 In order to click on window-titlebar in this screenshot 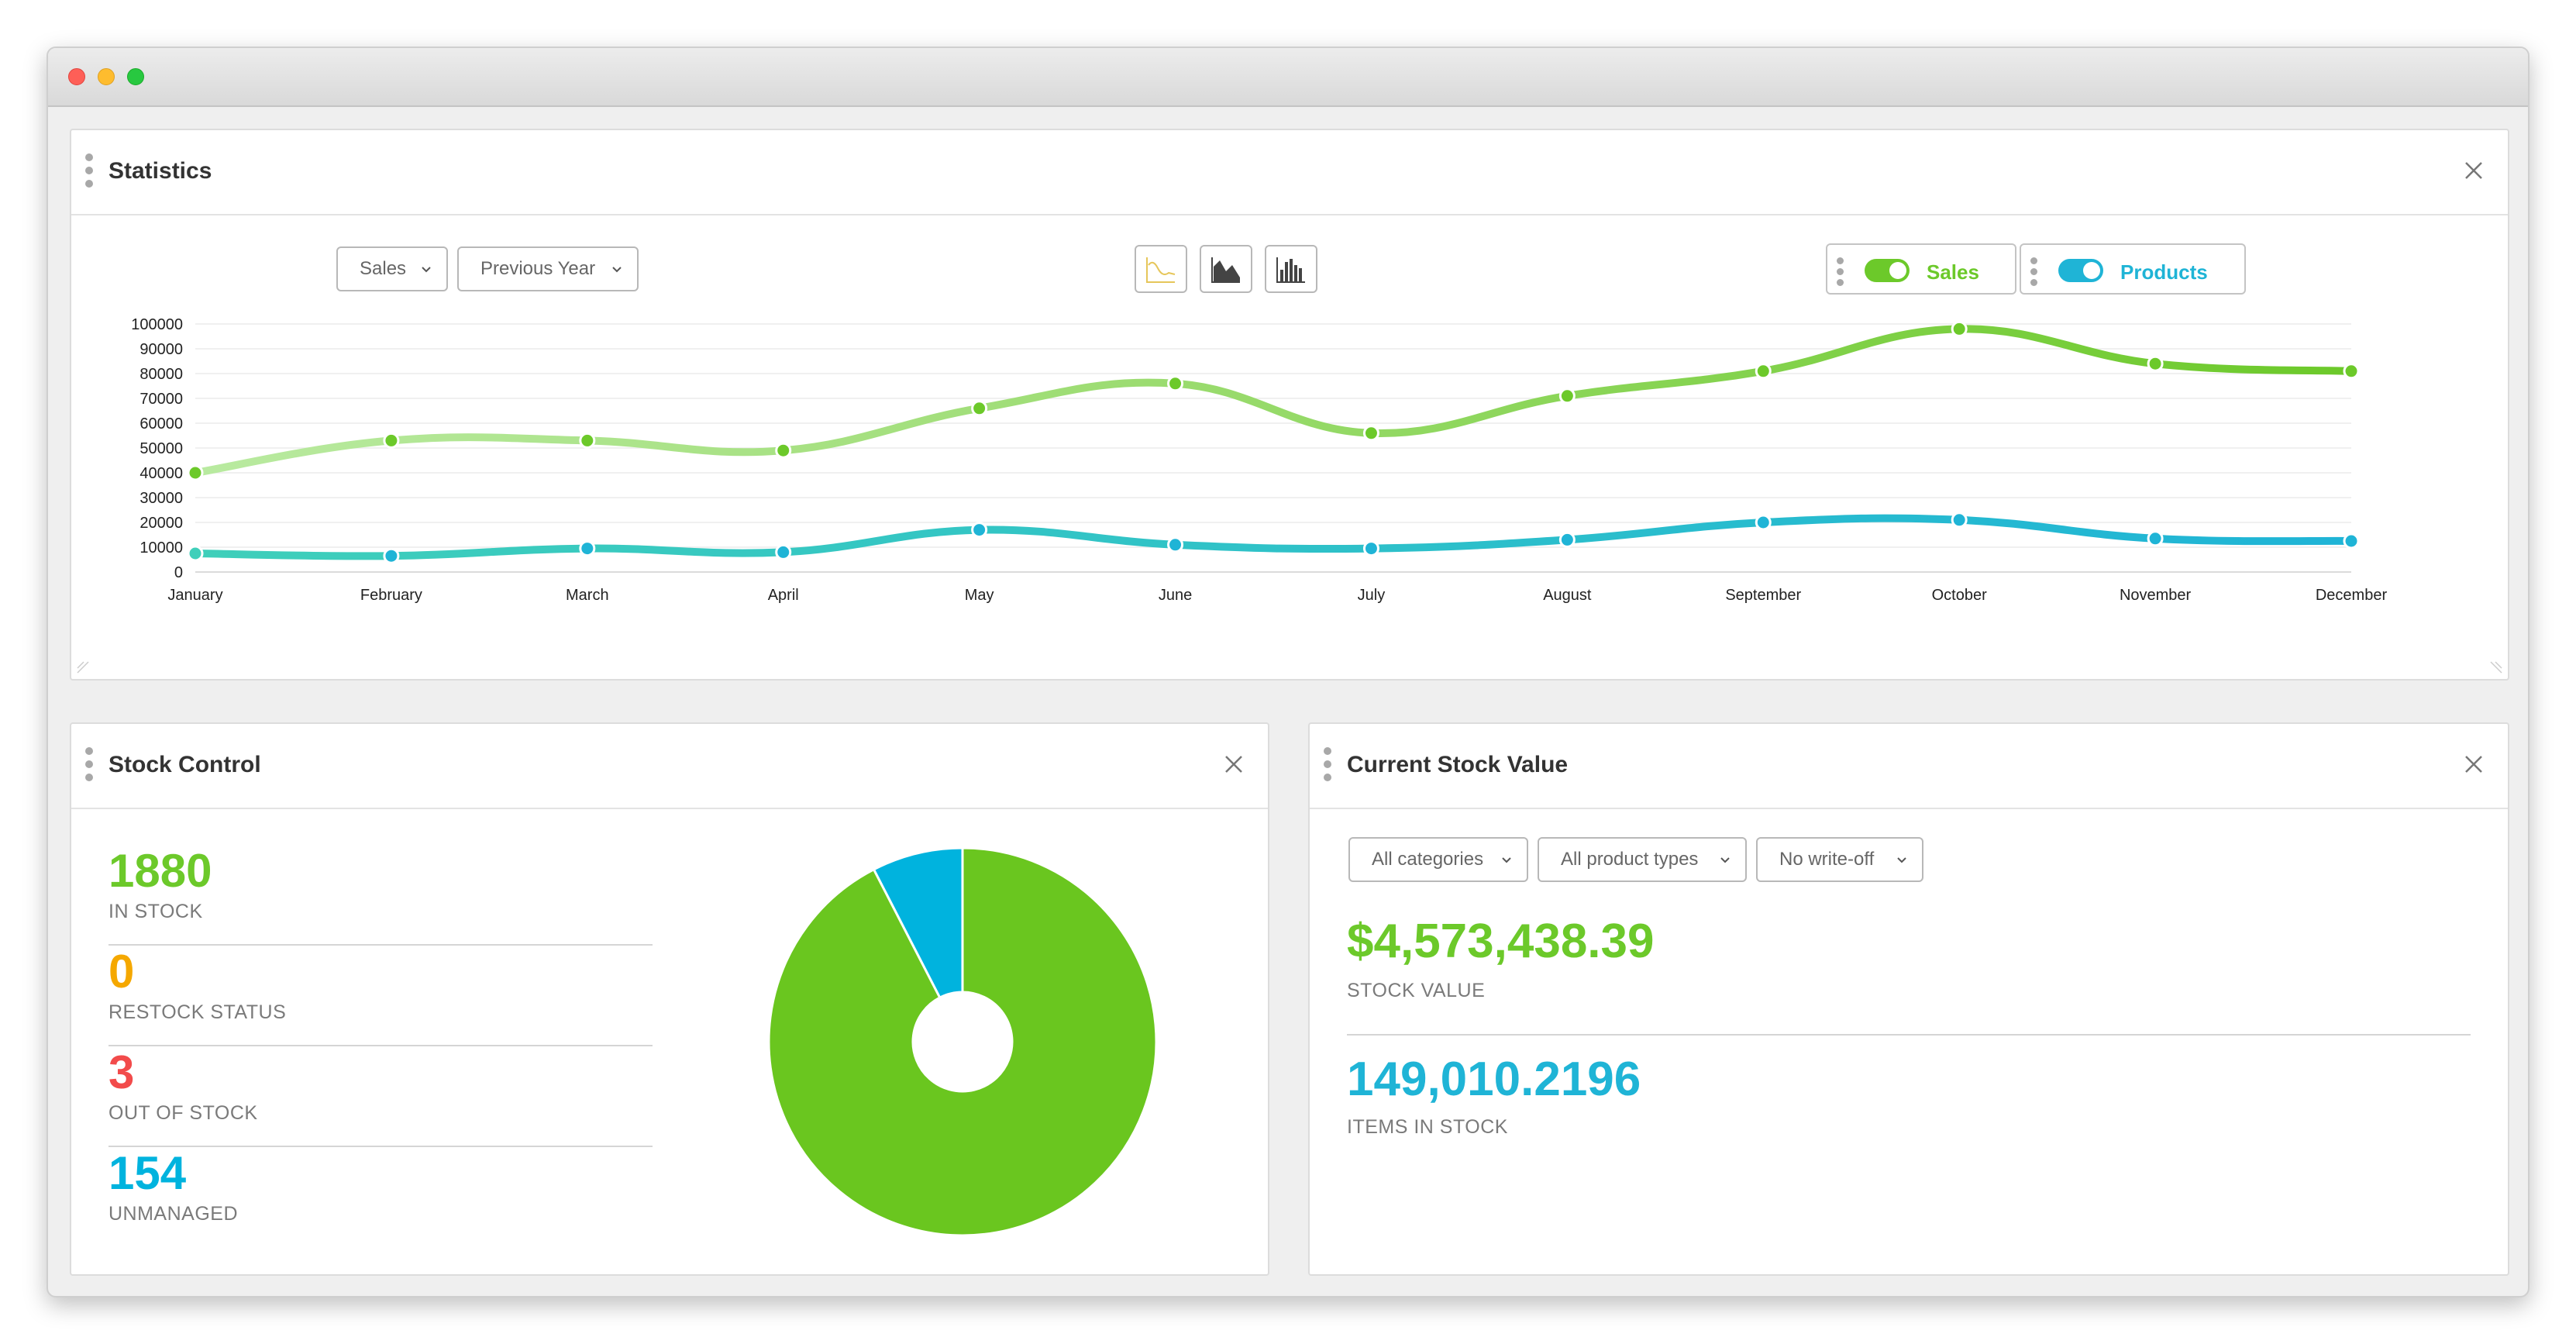, I will do `click(1288, 77)`.